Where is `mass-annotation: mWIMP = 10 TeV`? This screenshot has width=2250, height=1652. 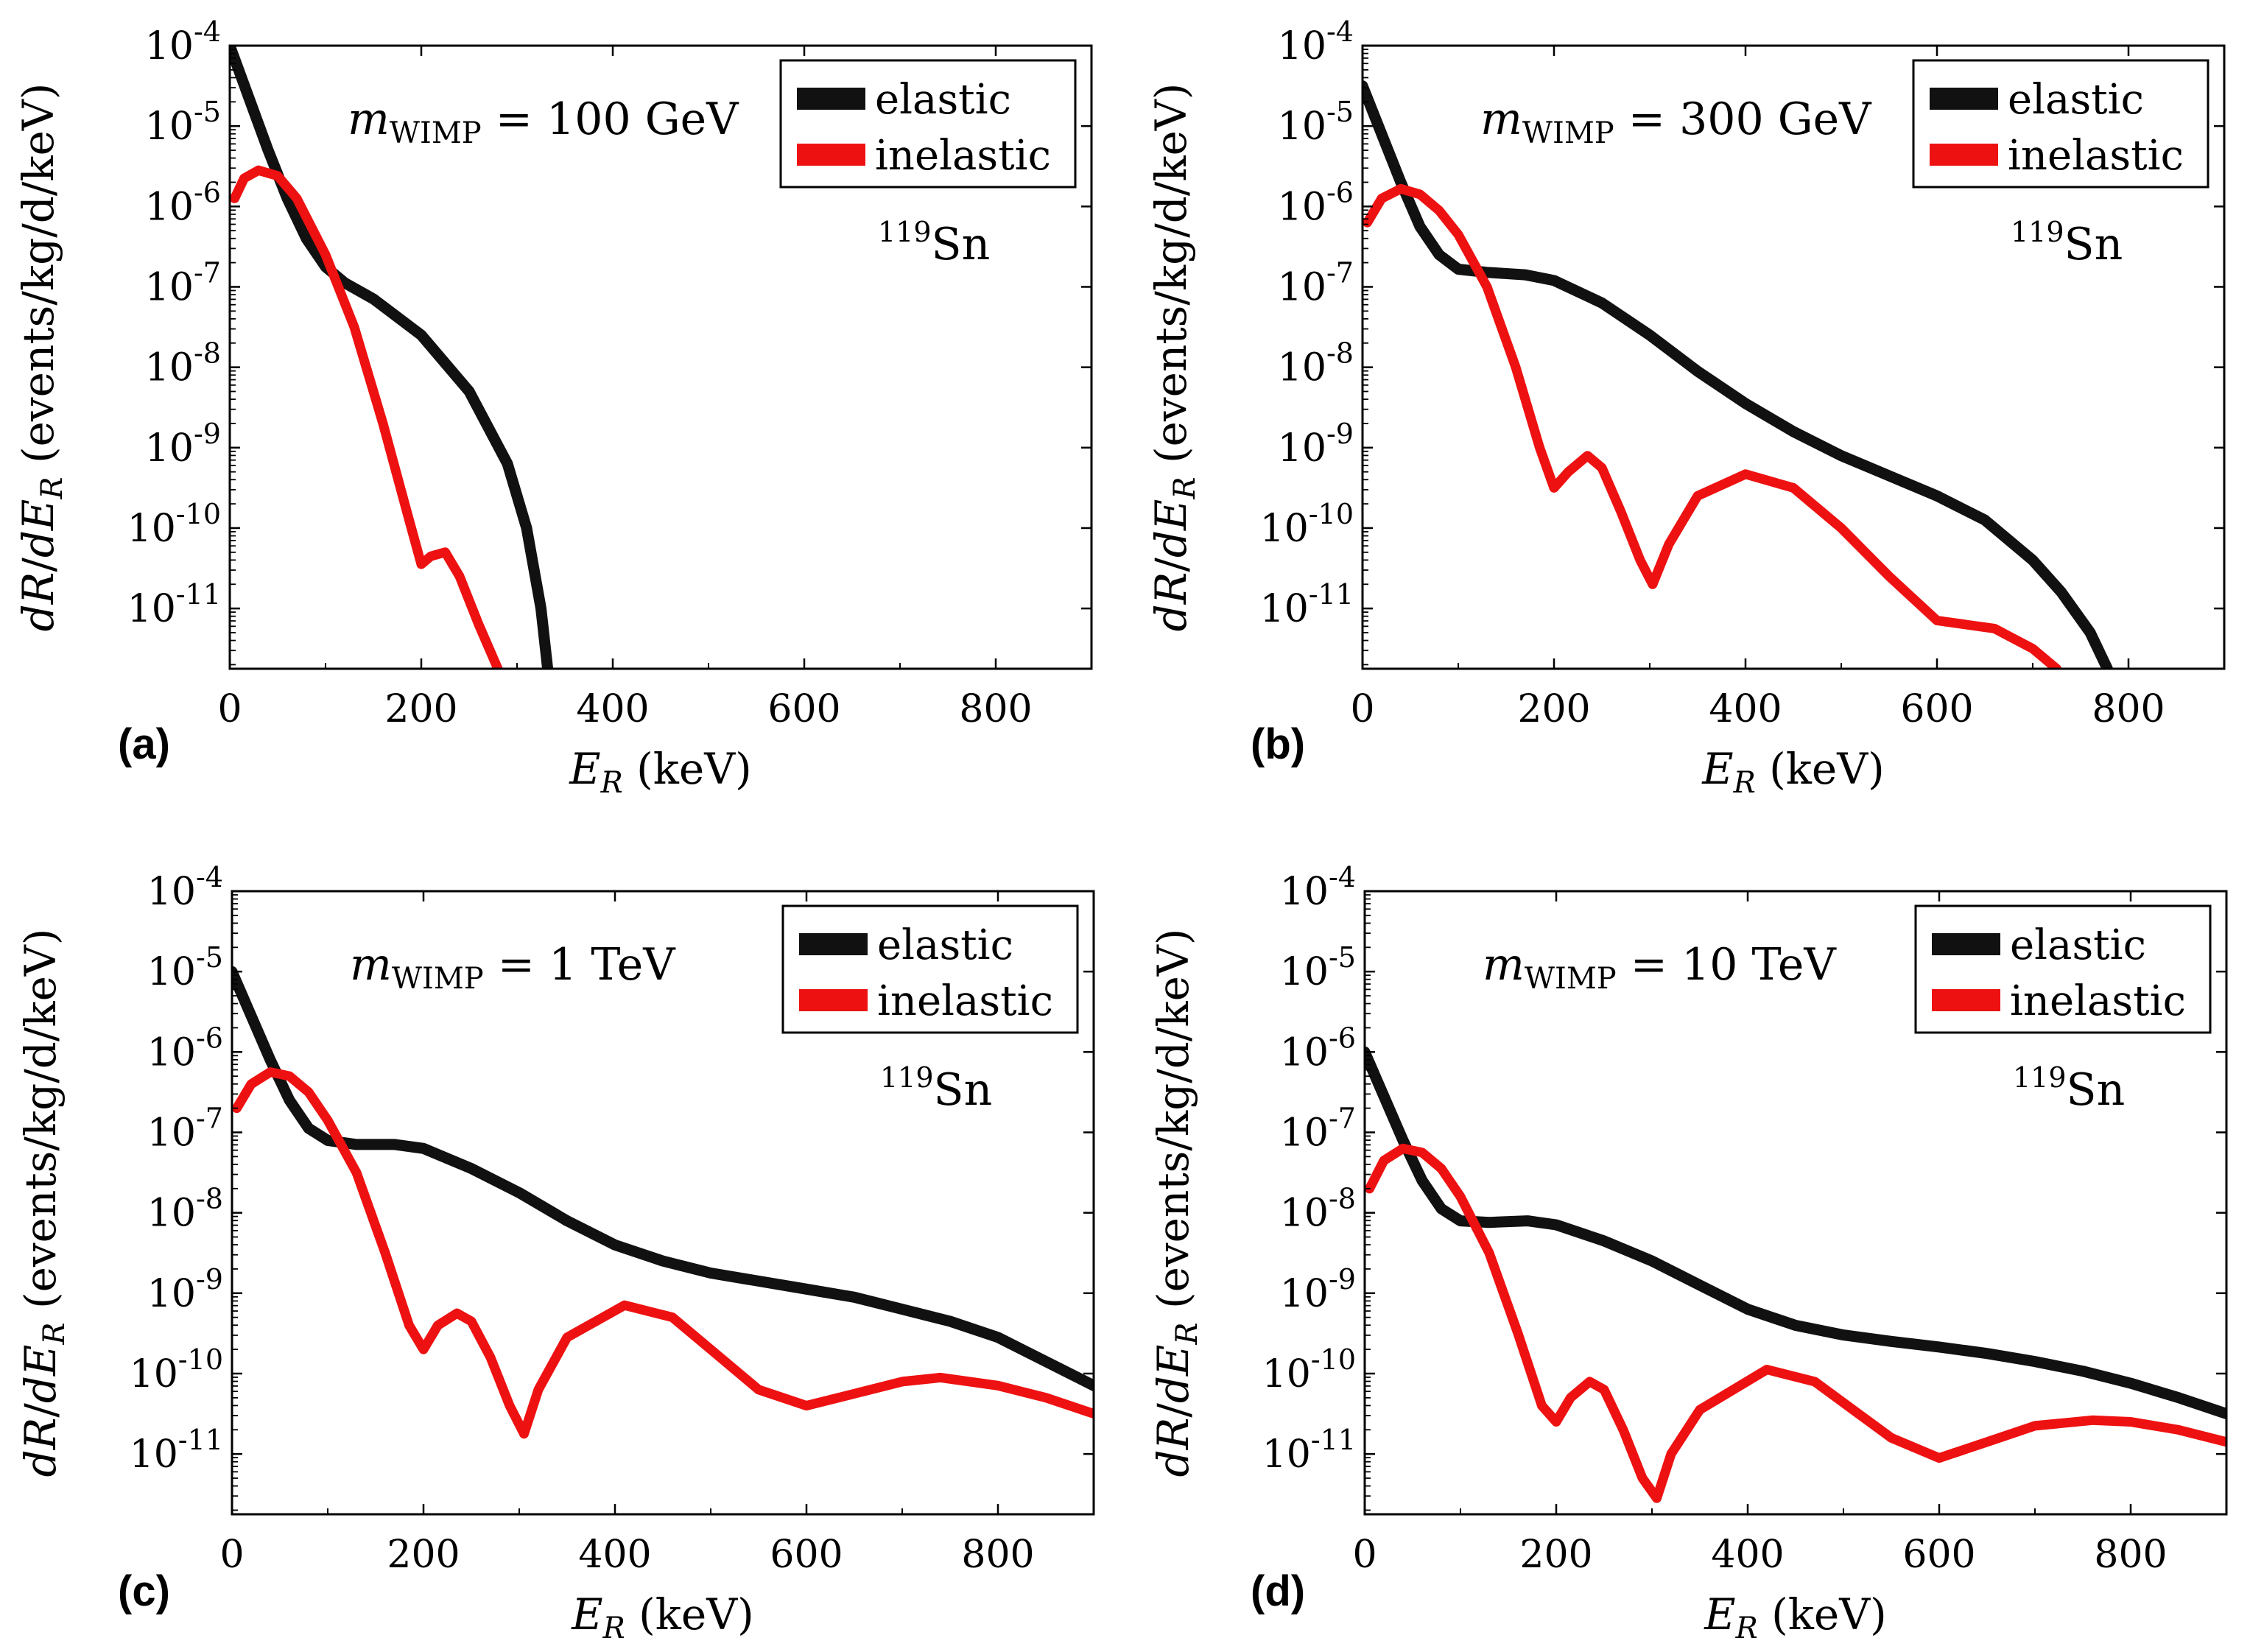
mass-annotation: mWIMP = 10 TeV is located at coordinates (1660, 967).